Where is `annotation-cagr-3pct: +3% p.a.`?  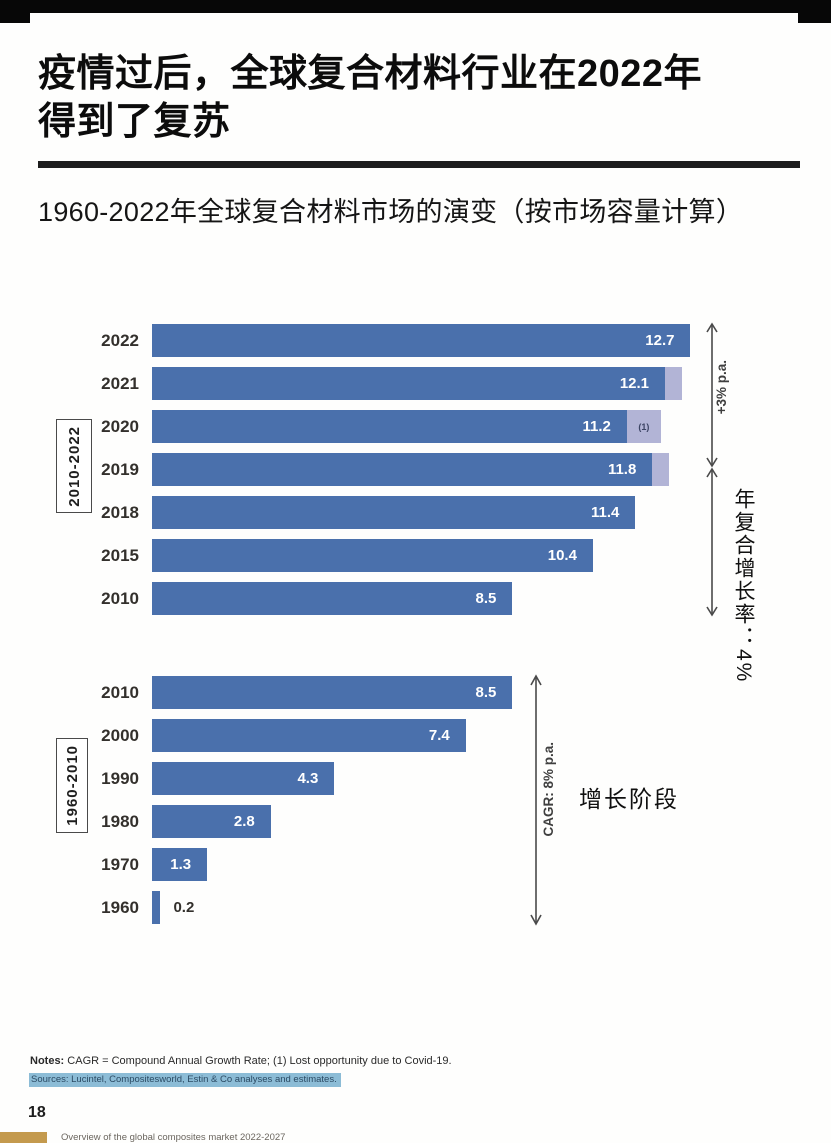
annotation-cagr-3pct: +3% p.a. is located at coordinates (721, 387).